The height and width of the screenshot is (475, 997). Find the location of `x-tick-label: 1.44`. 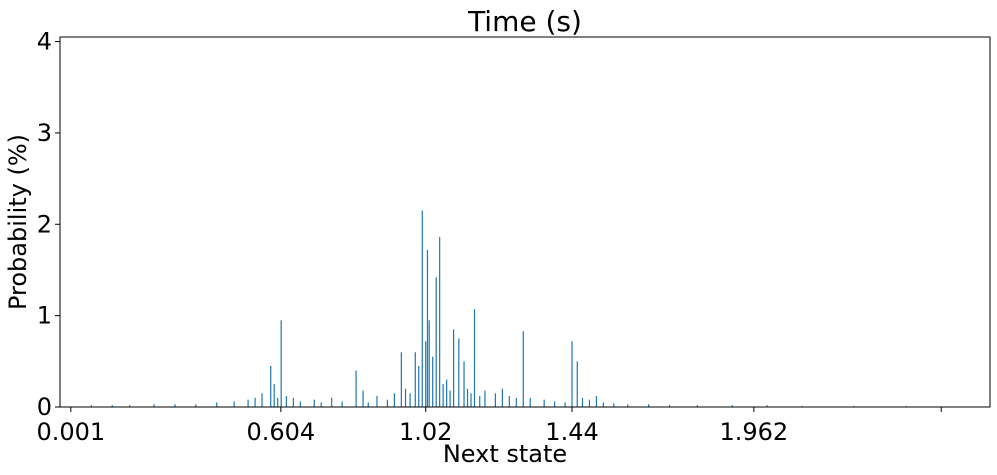

x-tick-label: 1.44 is located at coordinates (571, 432).